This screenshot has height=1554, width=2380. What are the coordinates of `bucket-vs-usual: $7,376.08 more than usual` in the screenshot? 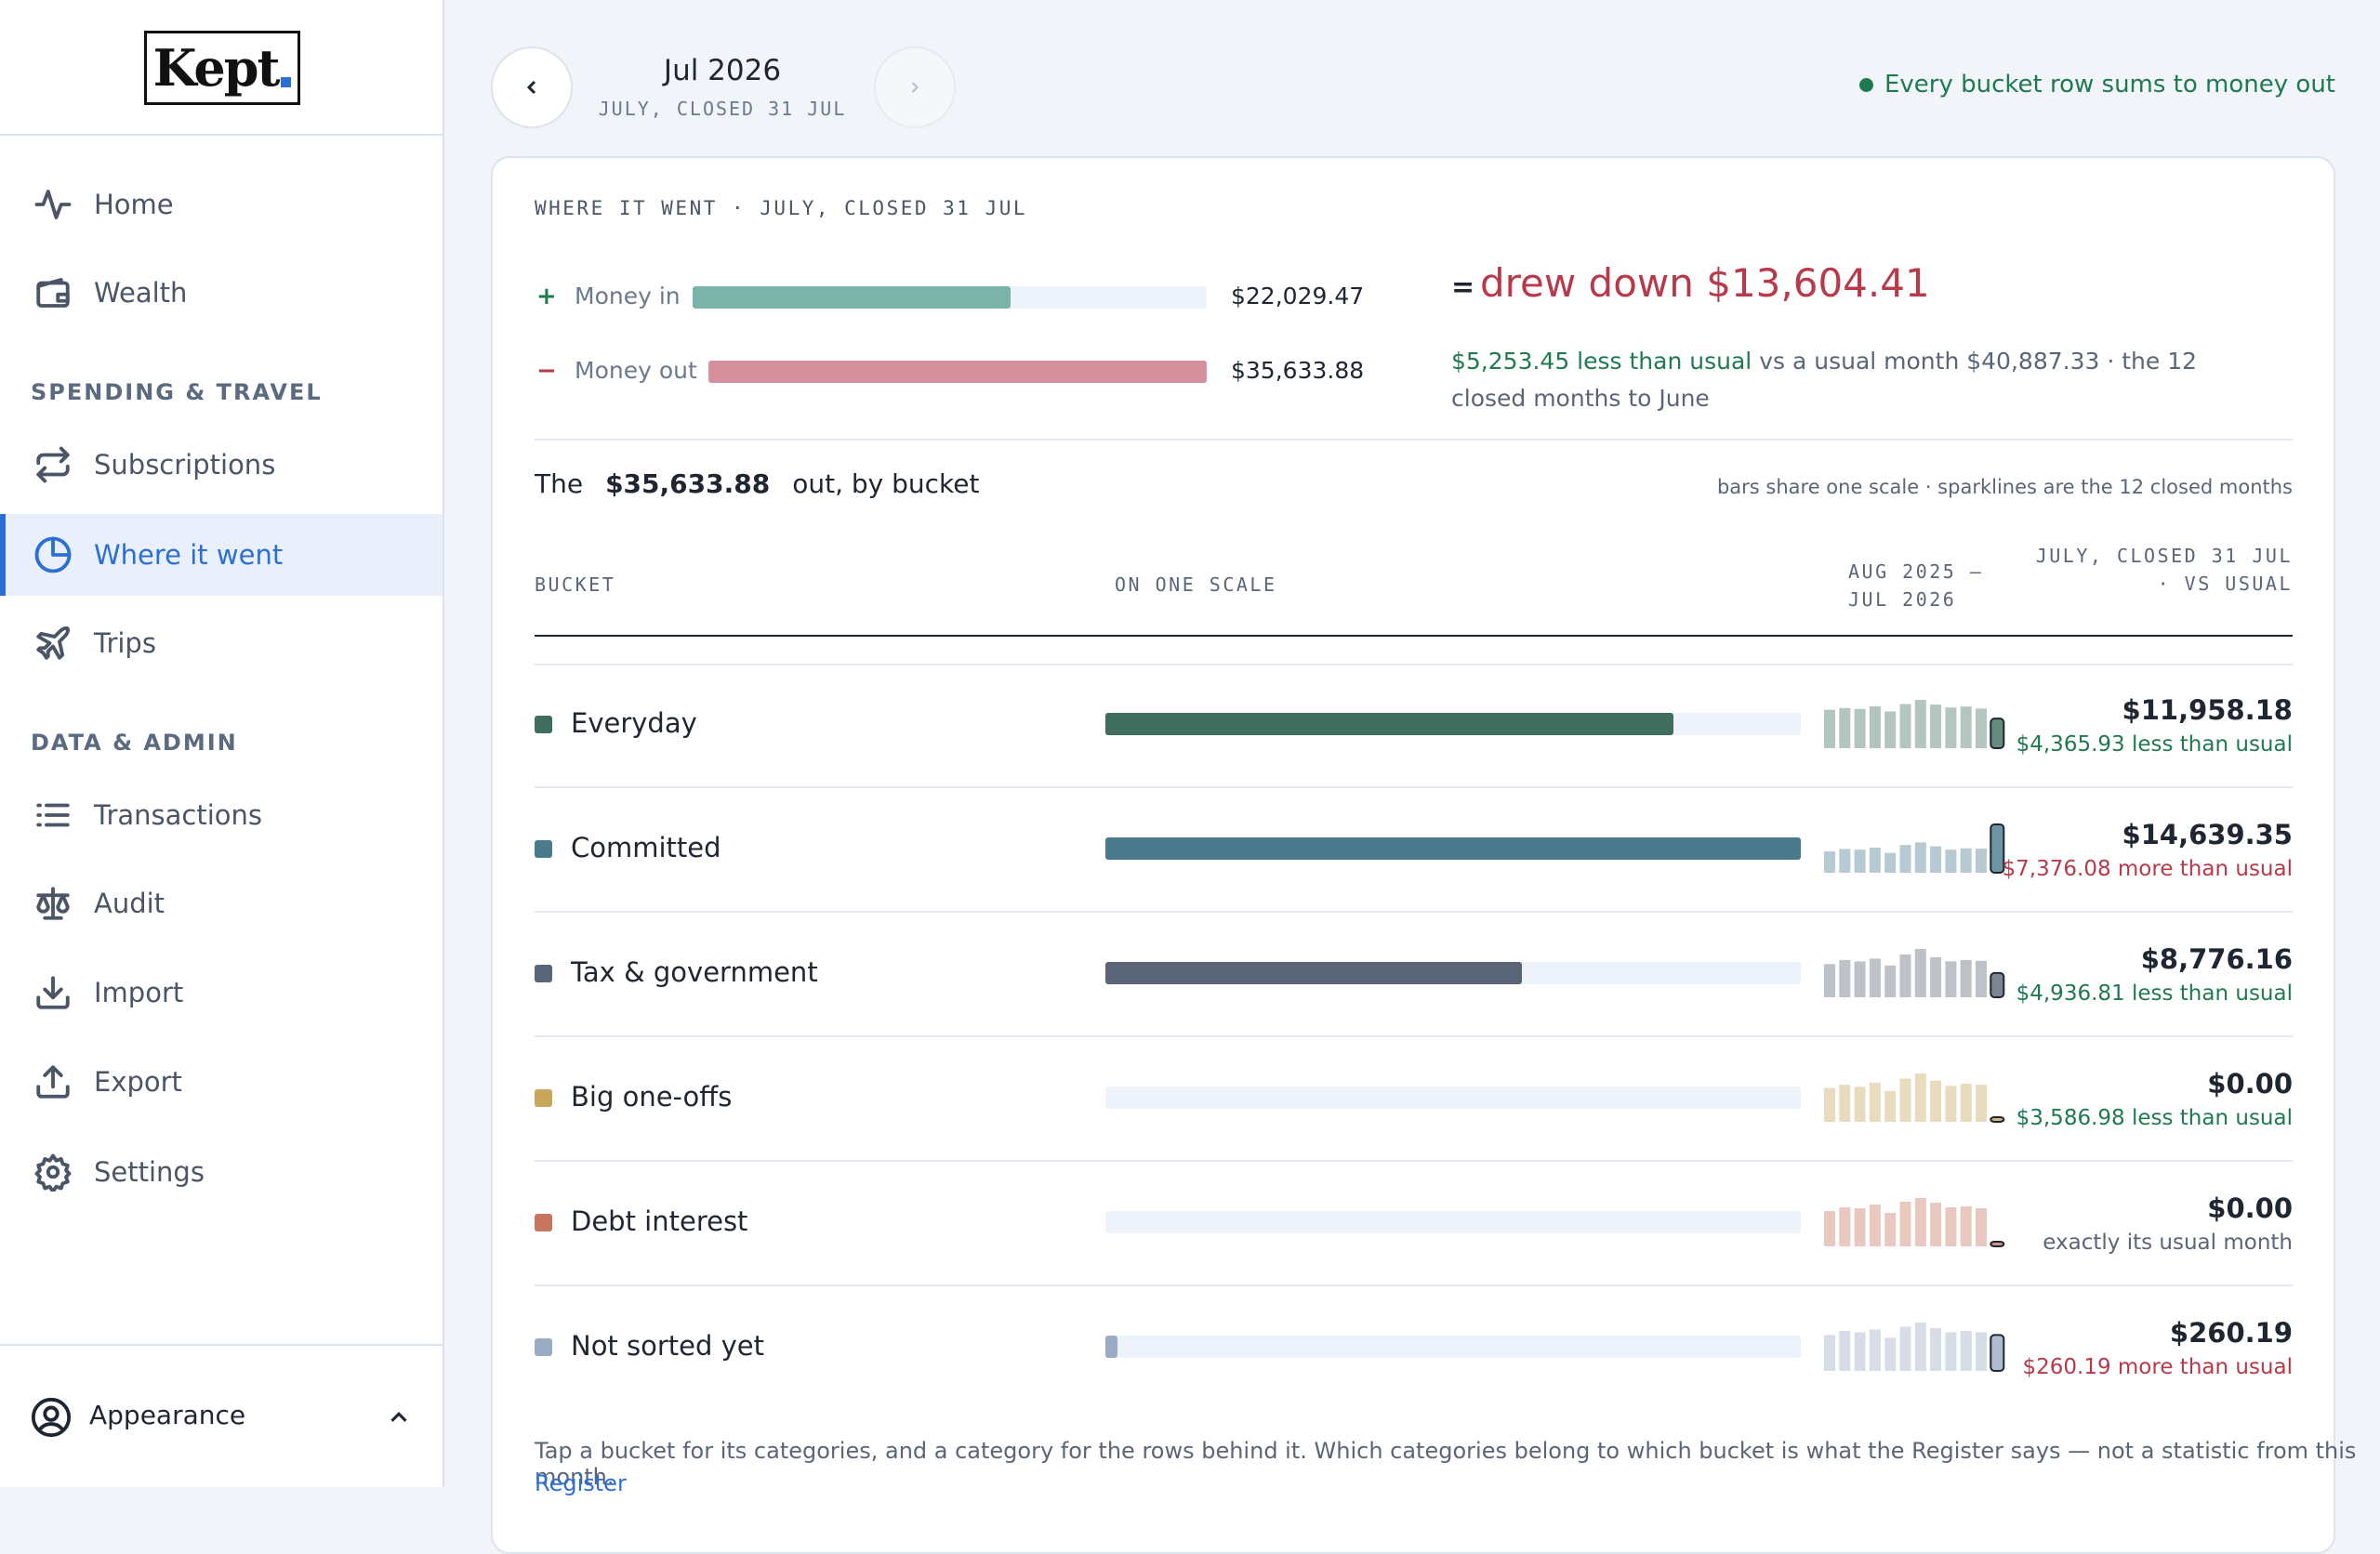 It's located at (2147, 869).